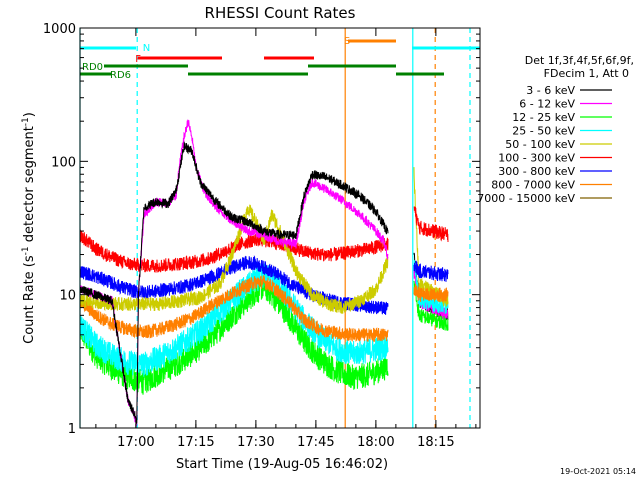  Describe the element at coordinates (92, 67) in the screenshot. I see `flag-label-rd0: RD0` at that location.